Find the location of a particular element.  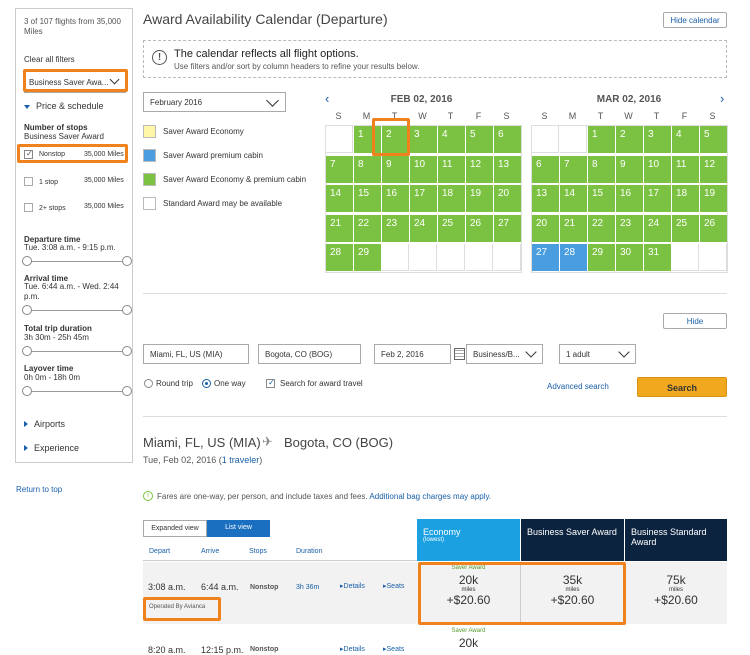

price-schedule-toggle: Price & schedule is located at coordinates (64, 106).